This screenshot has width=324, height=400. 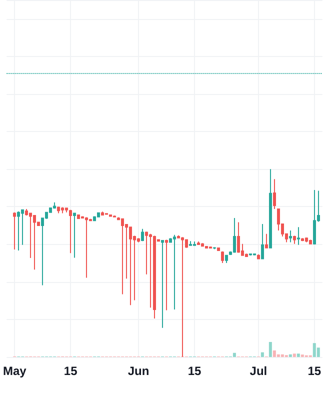 What do you see at coordinates (139, 371) in the screenshot?
I see `x-tick-label: Jun` at bounding box center [139, 371].